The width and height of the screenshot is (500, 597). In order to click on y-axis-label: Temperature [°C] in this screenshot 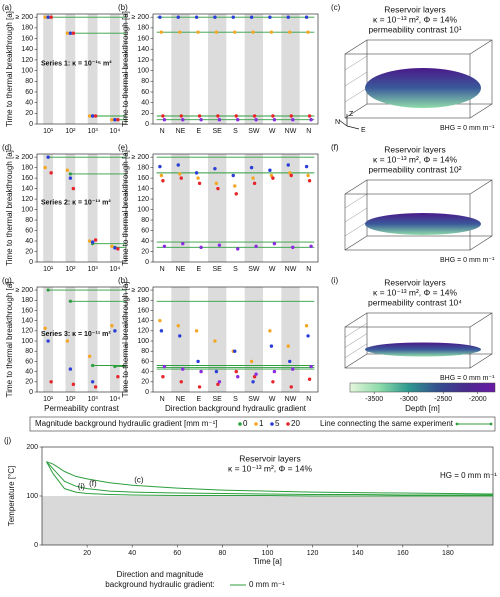, I will do `click(11, 496)`.